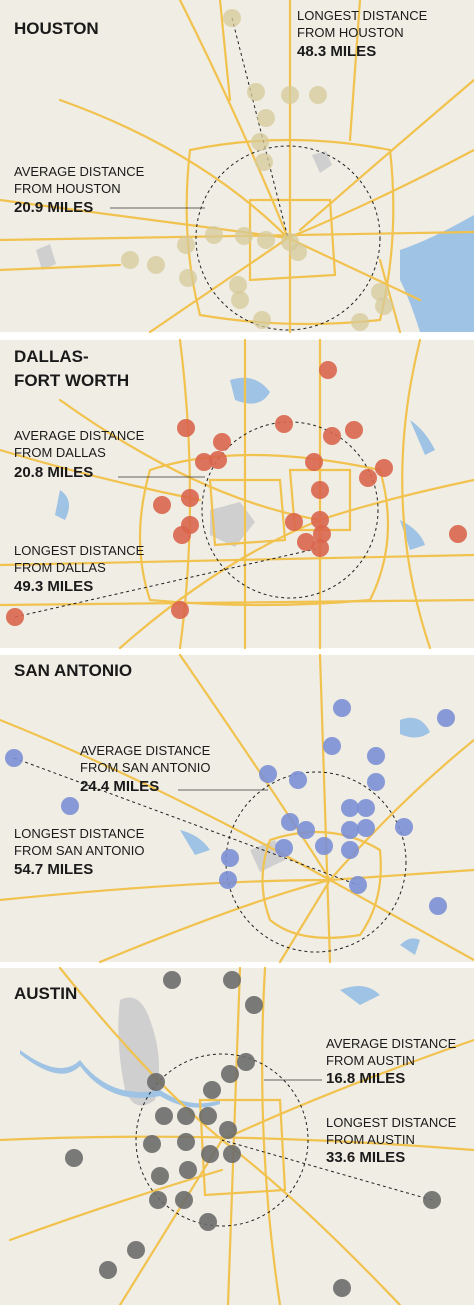 The width and height of the screenshot is (474, 1310). I want to click on average-value: 24.4 MILES, so click(119, 786).